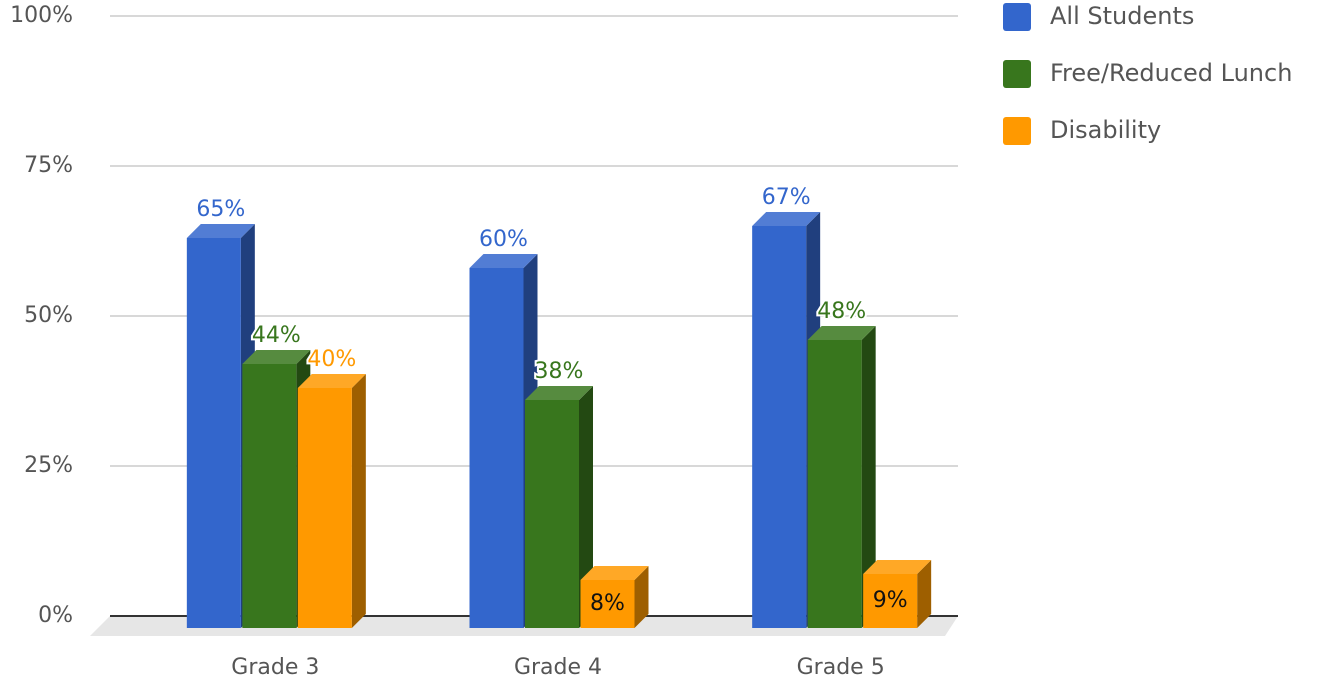 This screenshot has height=682, width=1322. What do you see at coordinates (558, 667) in the screenshot?
I see `x-tick-label: Grade 4` at bounding box center [558, 667].